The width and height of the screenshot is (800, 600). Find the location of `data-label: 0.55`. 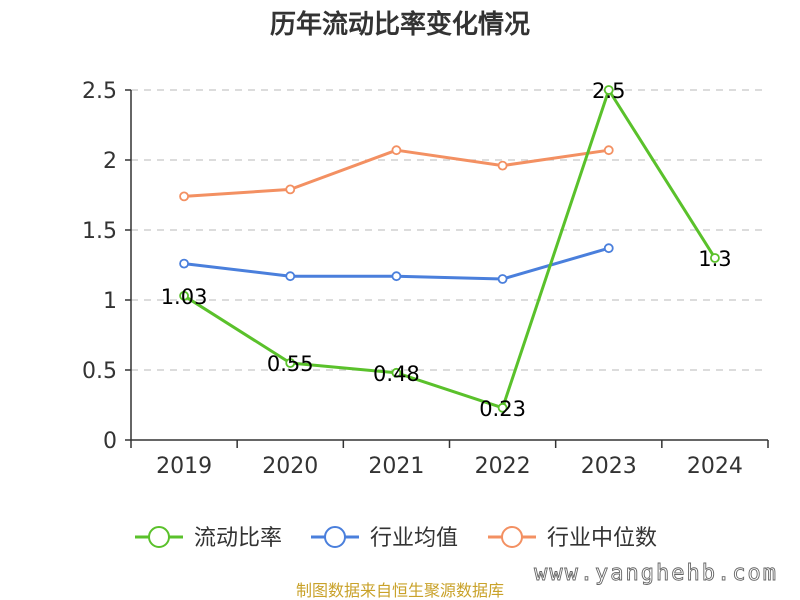

data-label: 0.55 is located at coordinates (290, 364).